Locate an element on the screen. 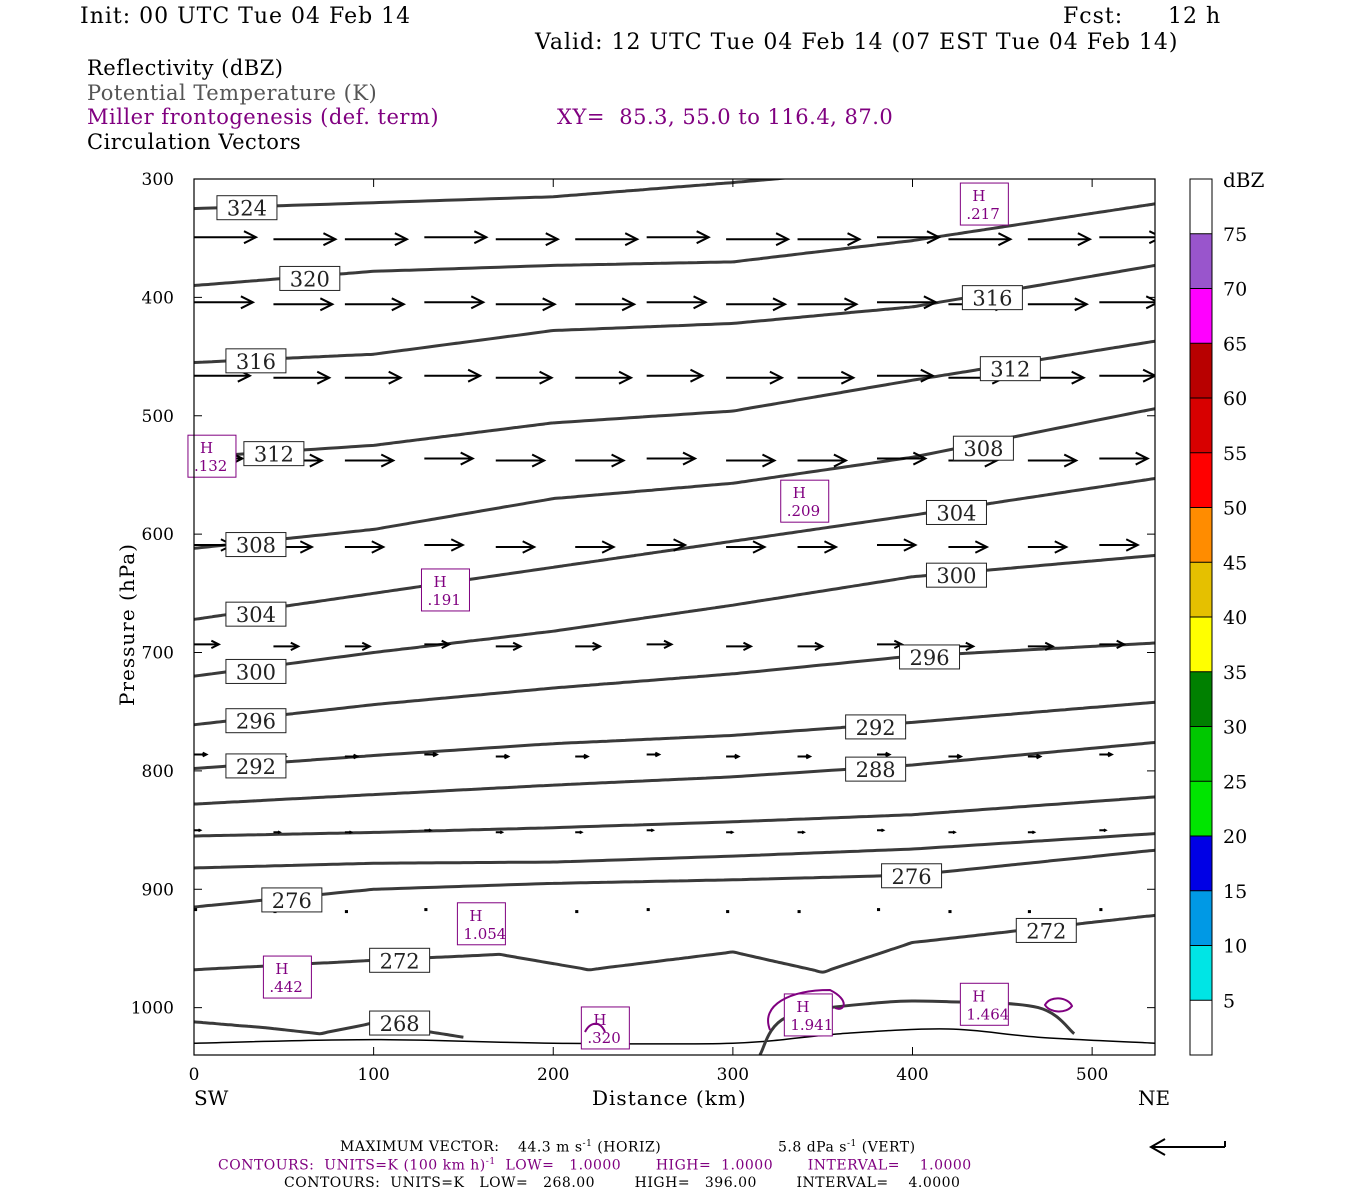  fronto-max-value: .442 is located at coordinates (285, 987).